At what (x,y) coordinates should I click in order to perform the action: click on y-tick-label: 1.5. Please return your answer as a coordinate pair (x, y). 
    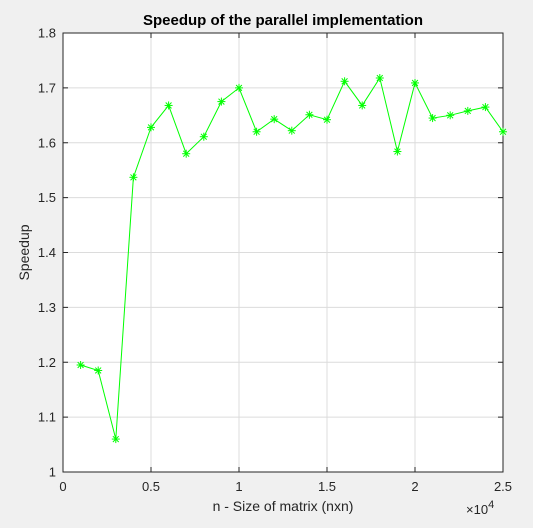
    Looking at the image, I should click on (47, 197).